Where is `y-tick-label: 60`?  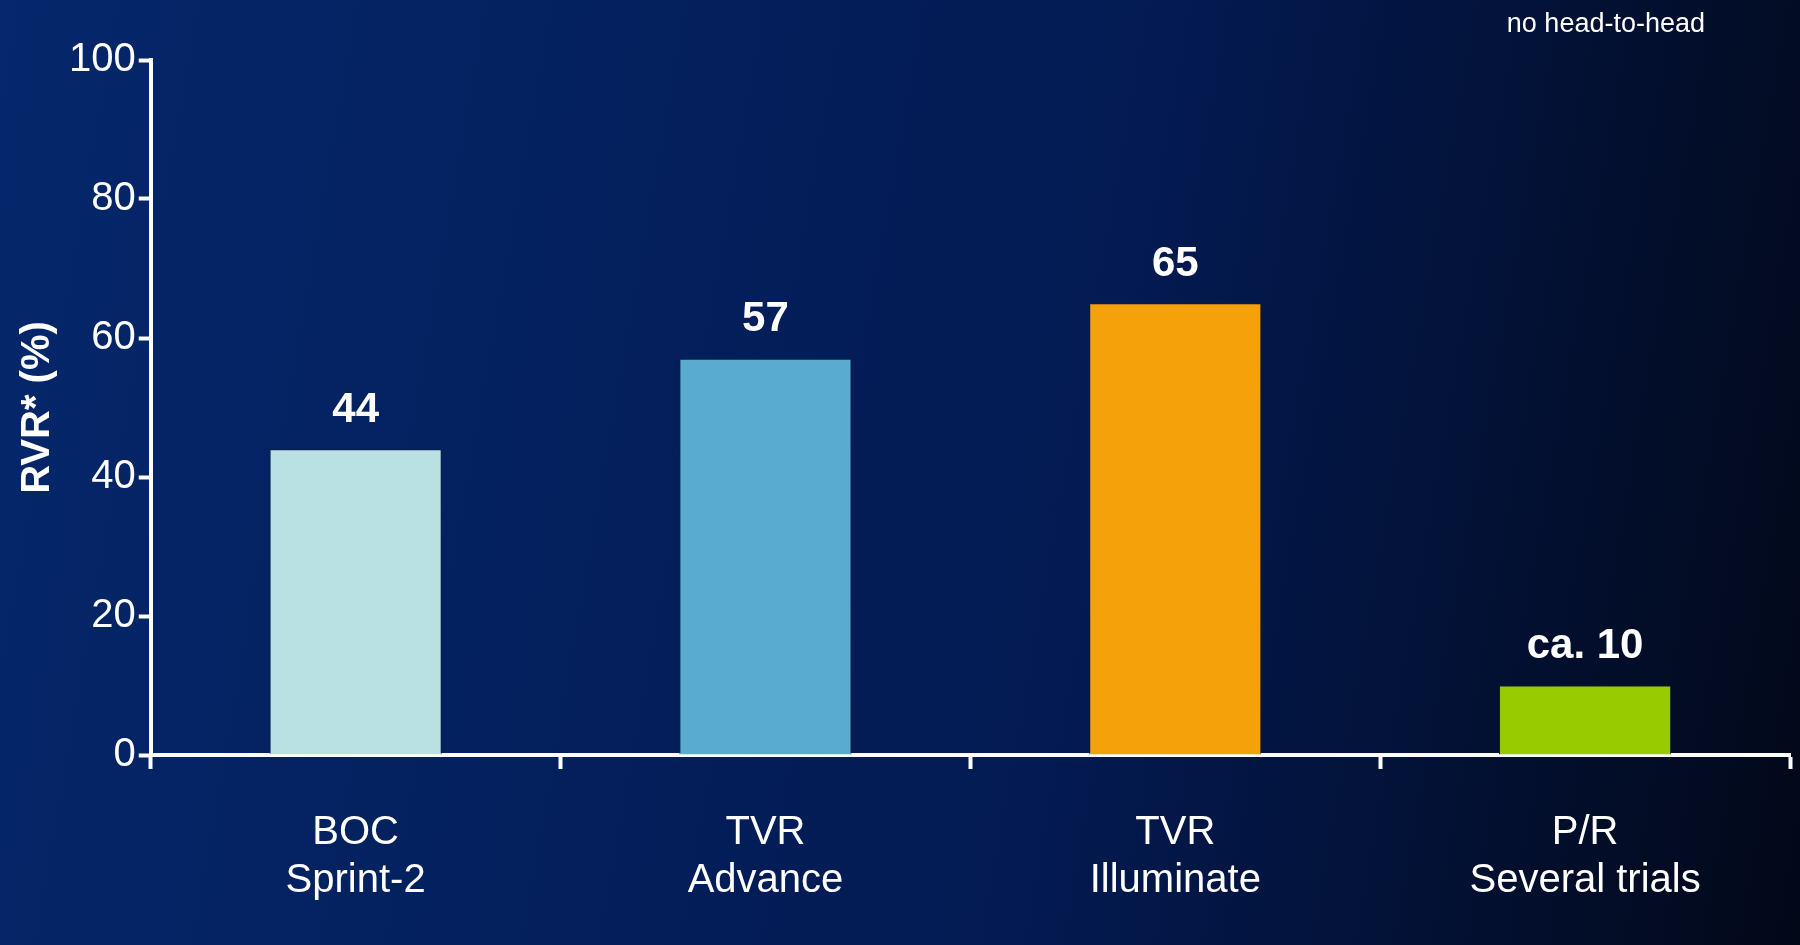
y-tick-label: 60 is located at coordinates (113, 335).